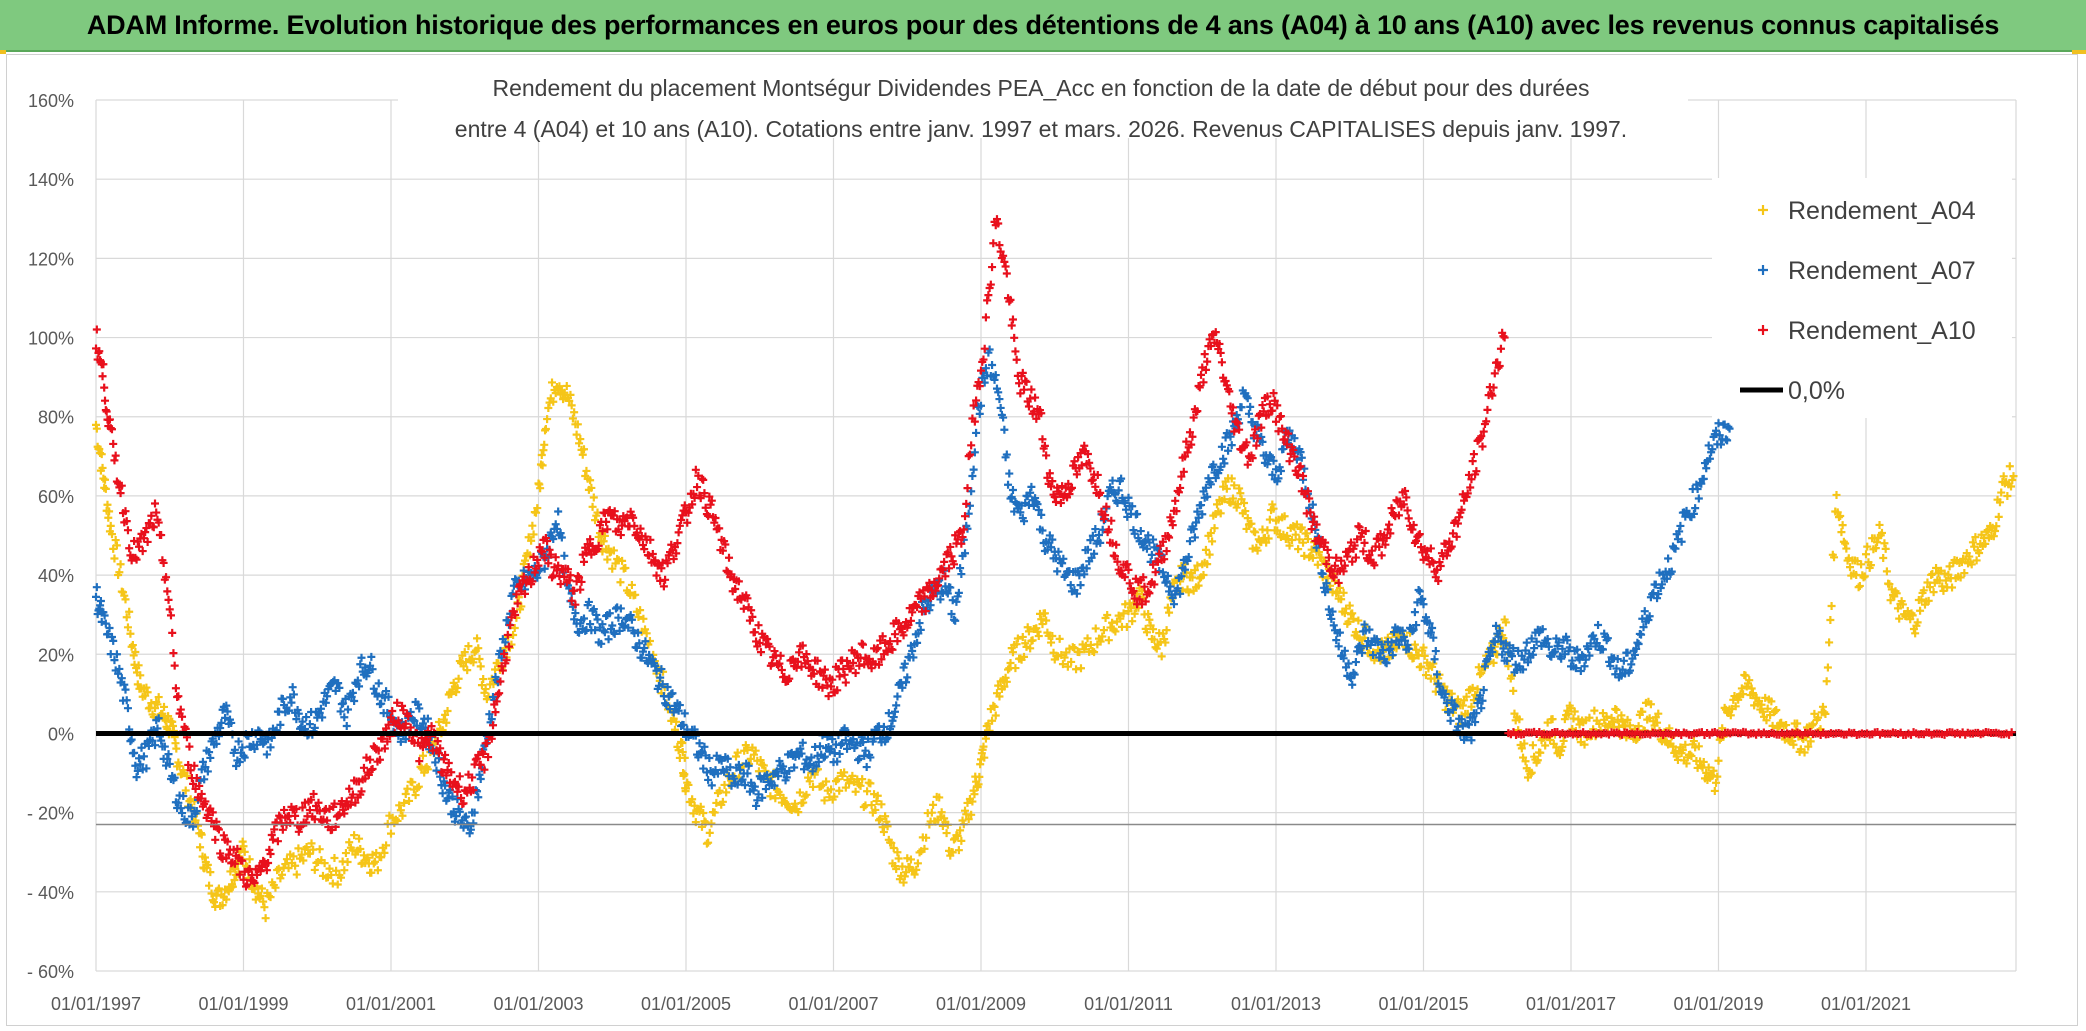 The image size is (2086, 1031). Describe the element at coordinates (56, 497) in the screenshot. I see `y-tick-label: 60%` at that location.